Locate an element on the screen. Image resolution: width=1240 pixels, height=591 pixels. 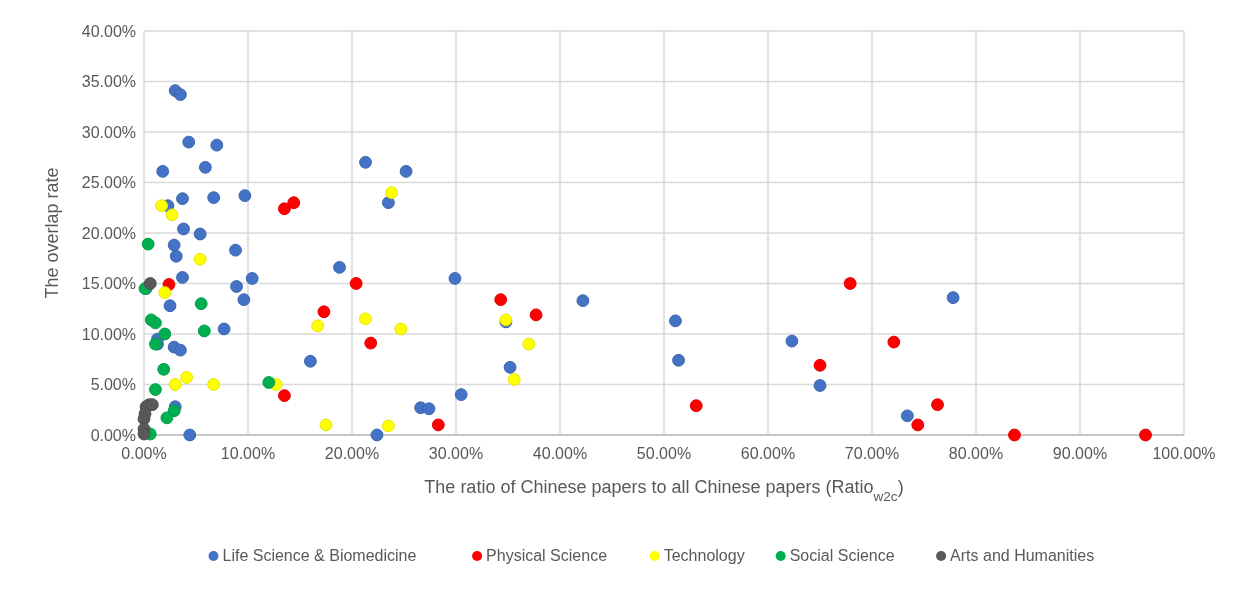
legend-label: Technology is located at coordinates (704, 555).